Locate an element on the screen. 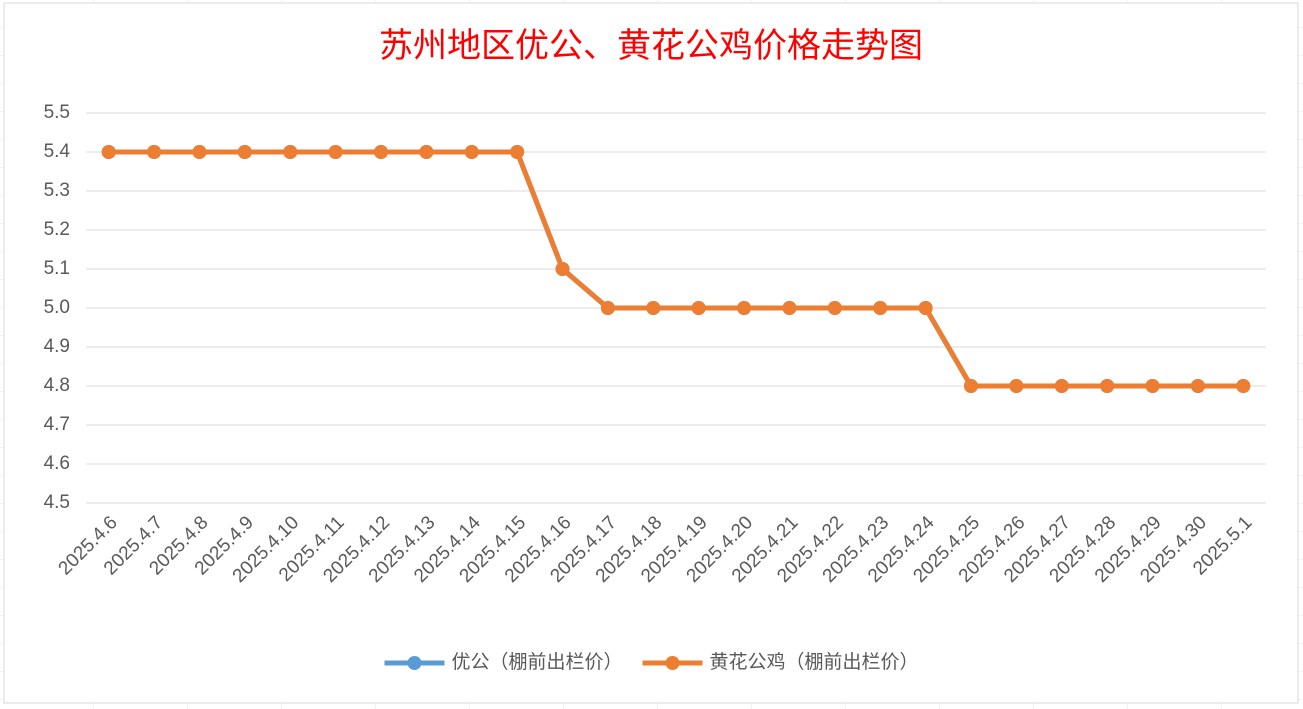 The width and height of the screenshot is (1303, 709). y-tick-label: 4.7 is located at coordinates (57, 424).